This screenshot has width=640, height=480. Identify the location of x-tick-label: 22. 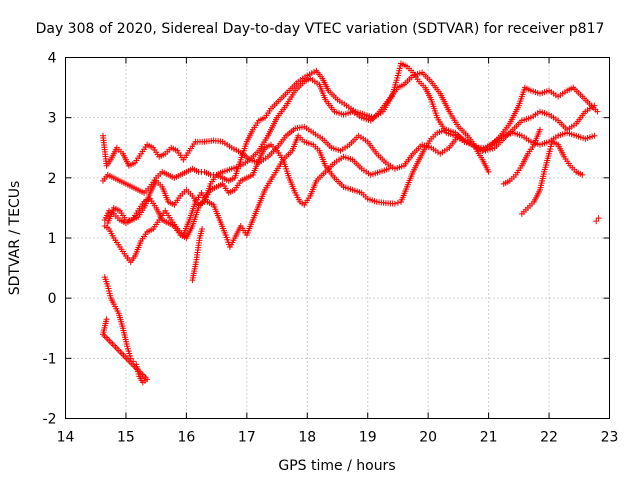
(549, 438).